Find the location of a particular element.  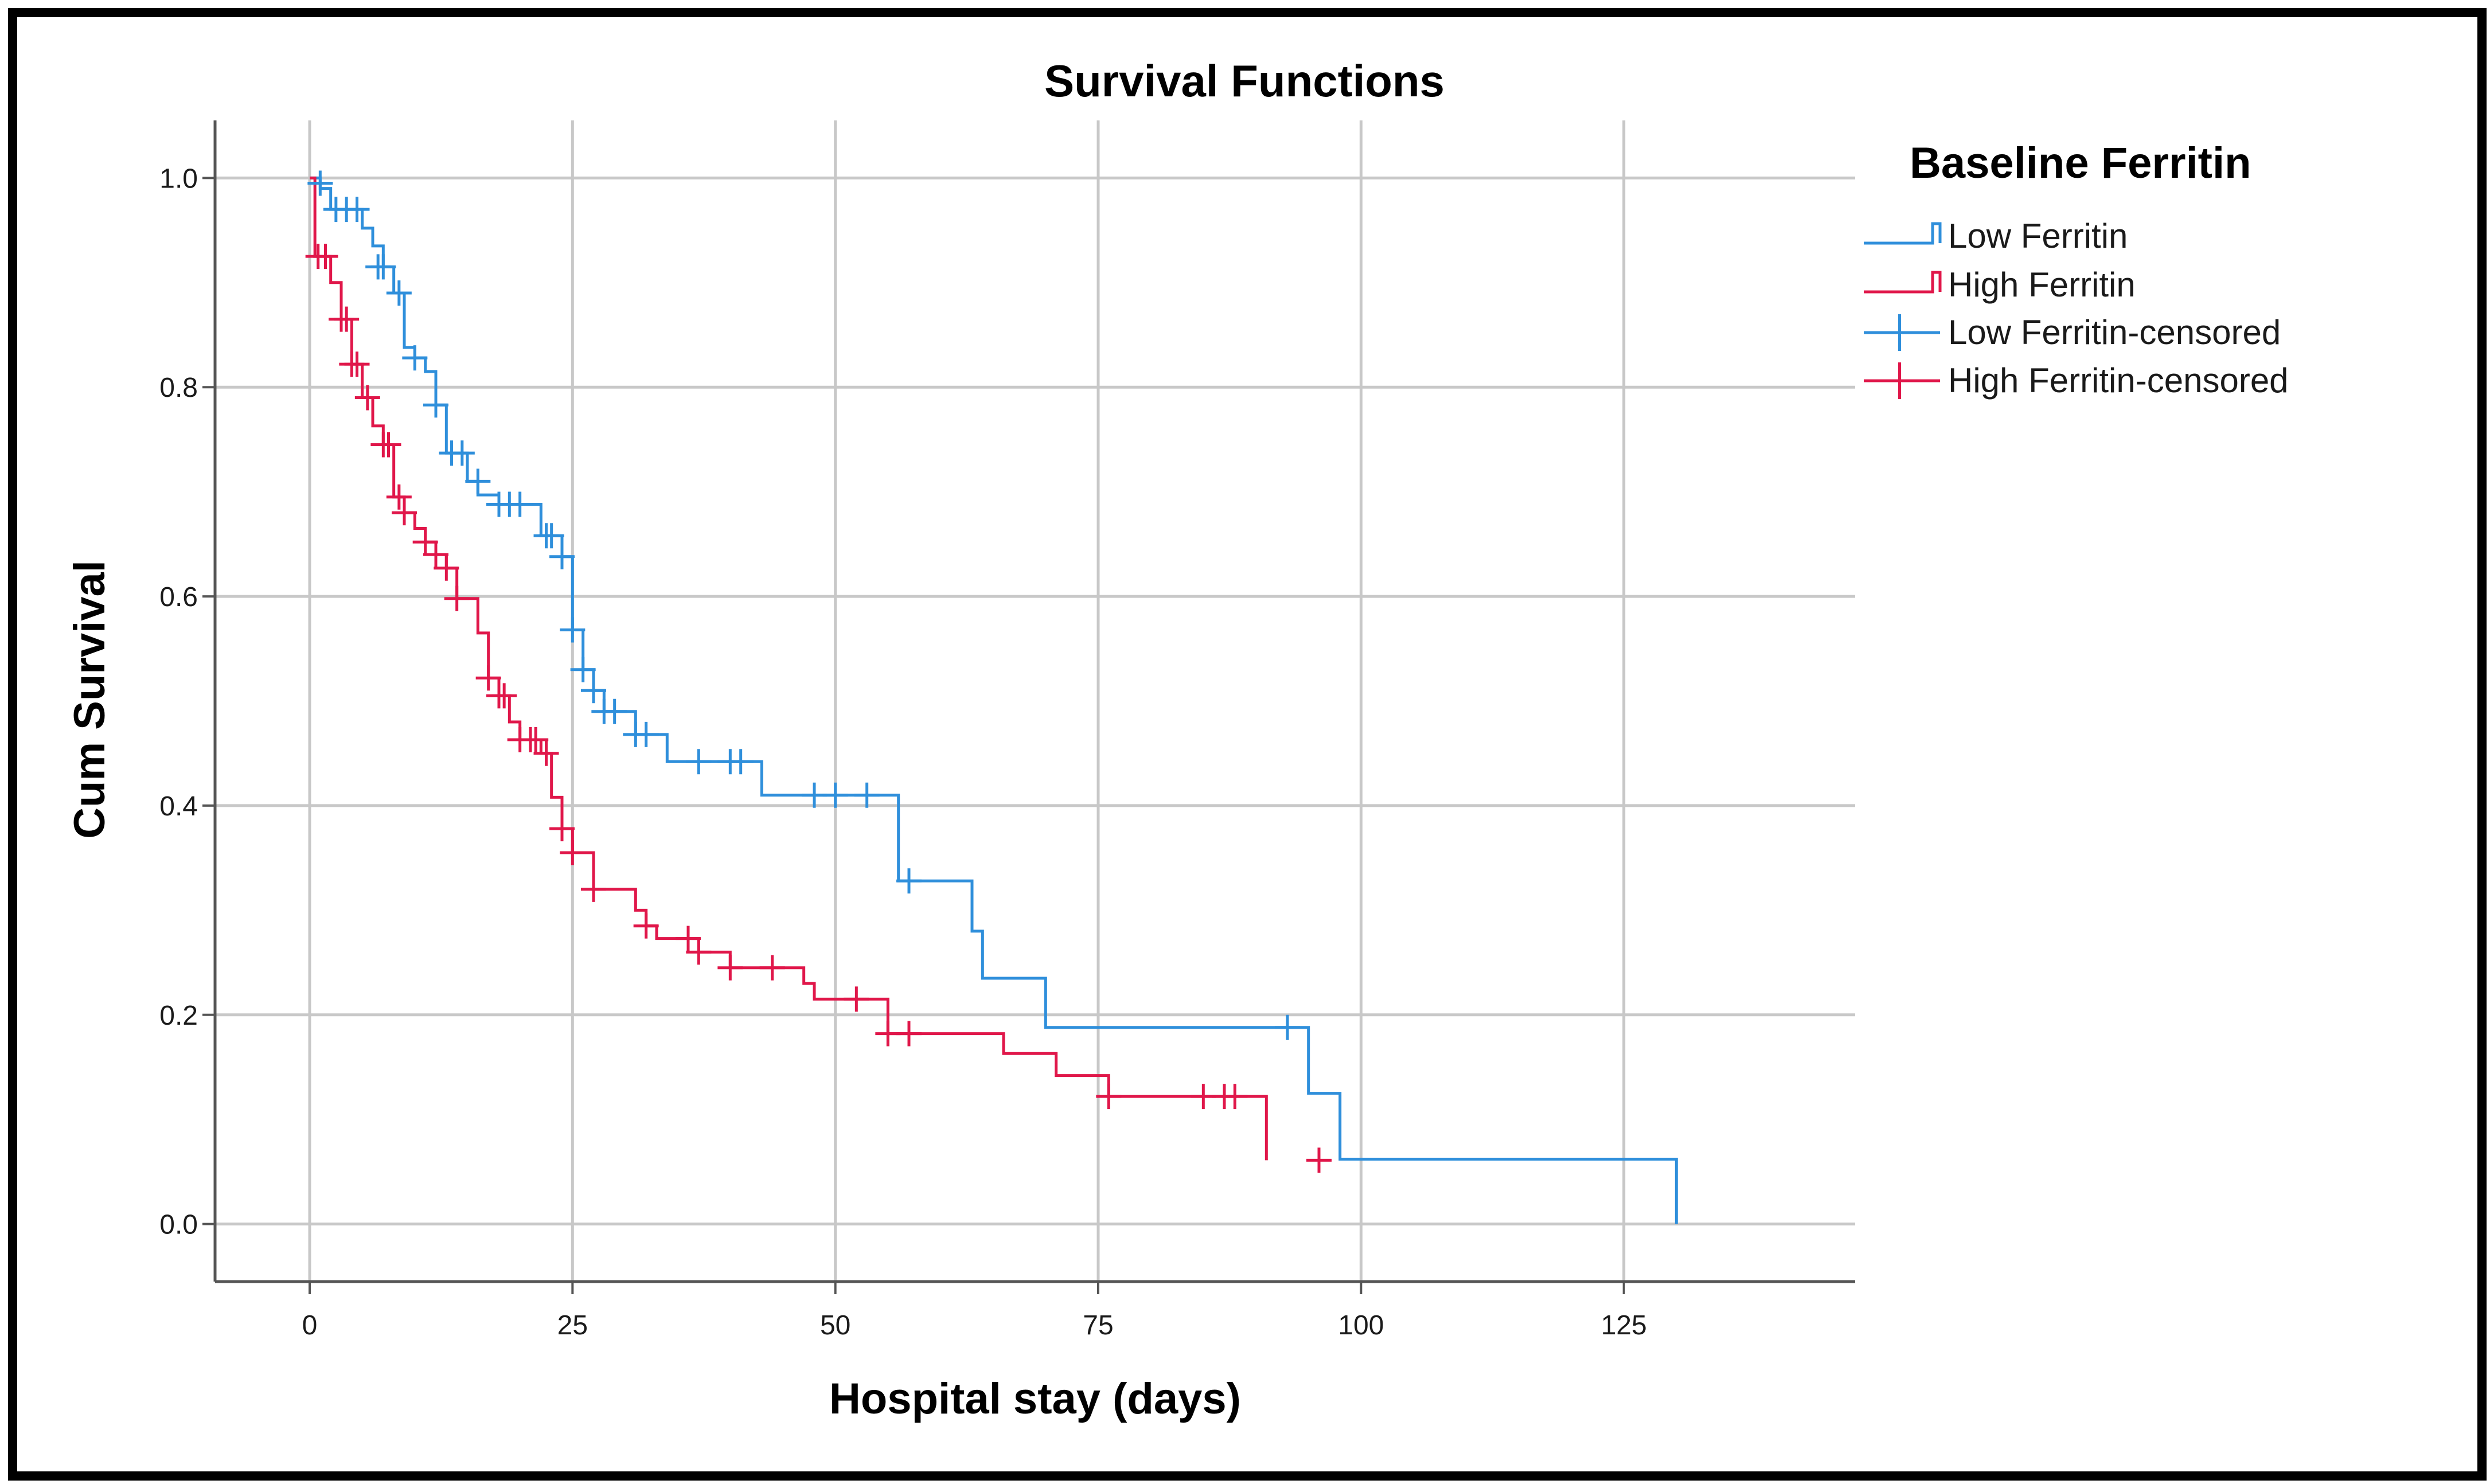

x-tick-label: 125 is located at coordinates (1624, 1326).